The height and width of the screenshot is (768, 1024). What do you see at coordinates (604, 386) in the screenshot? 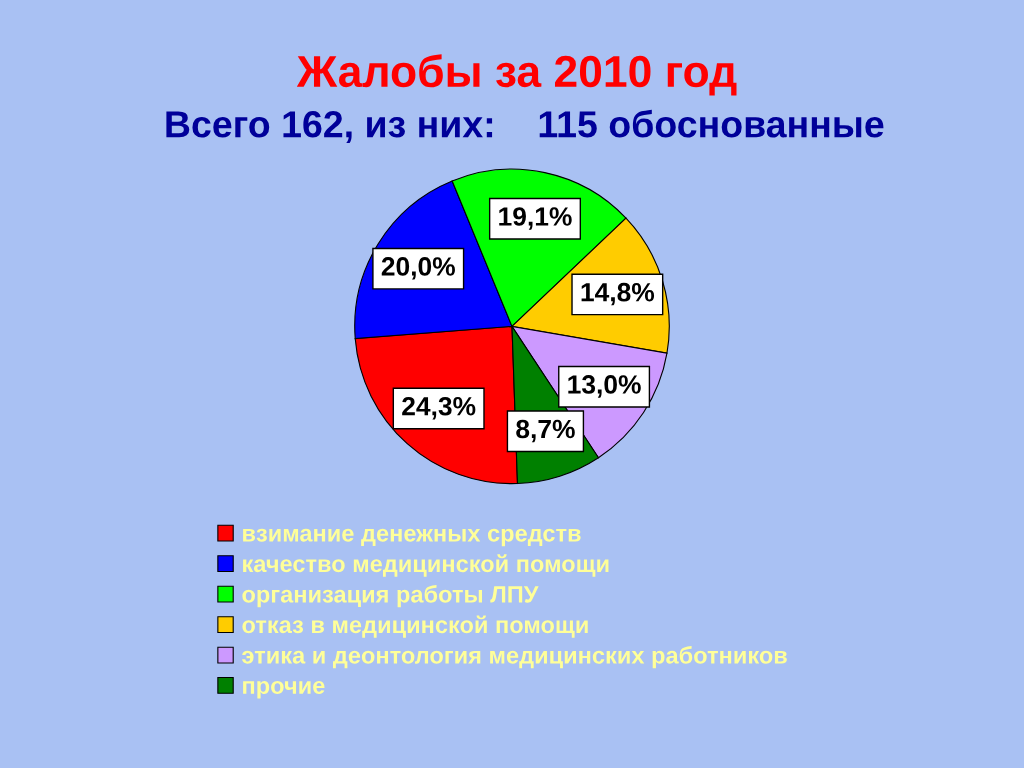
I see `data-label: 13,0%` at bounding box center [604, 386].